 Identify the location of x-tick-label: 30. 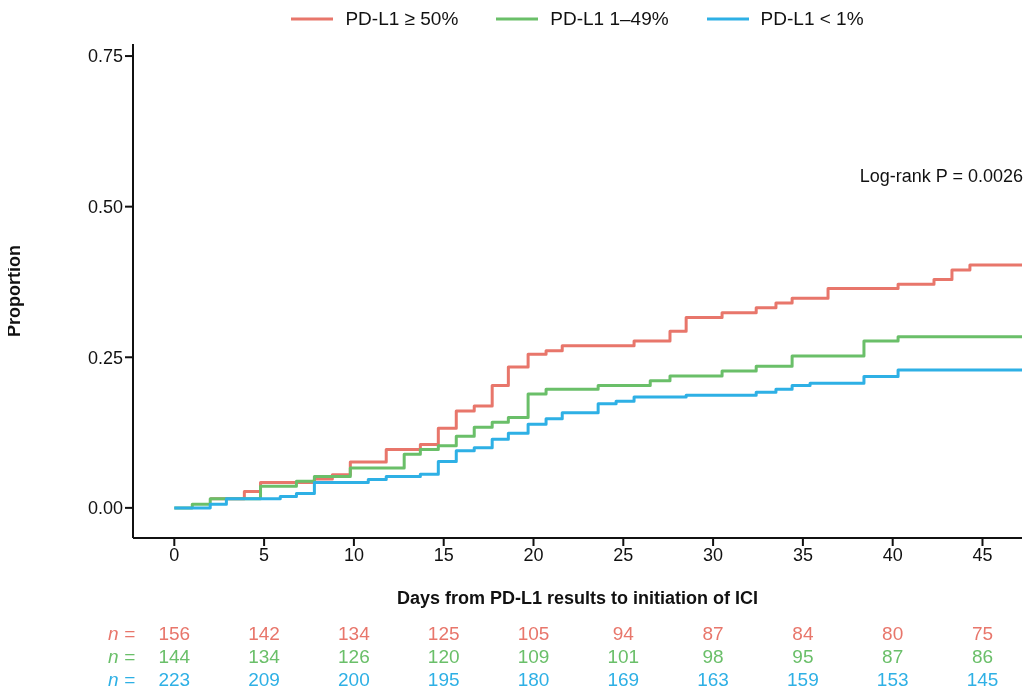
(713, 554).